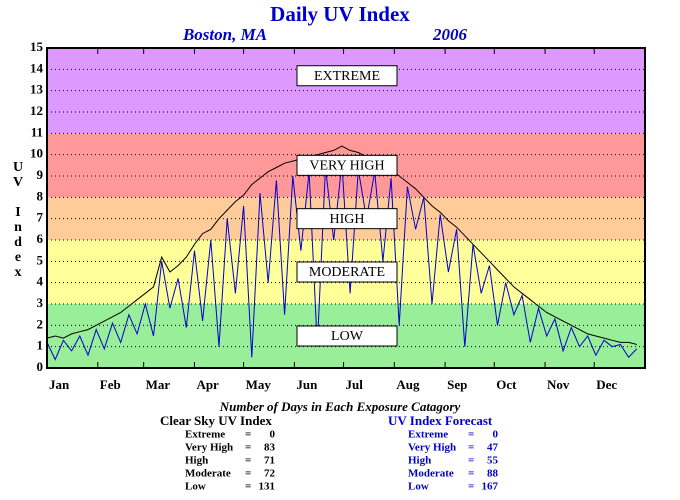  Describe the element at coordinates (40, 217) in the screenshot. I see `y-tick-label: 7` at that location.